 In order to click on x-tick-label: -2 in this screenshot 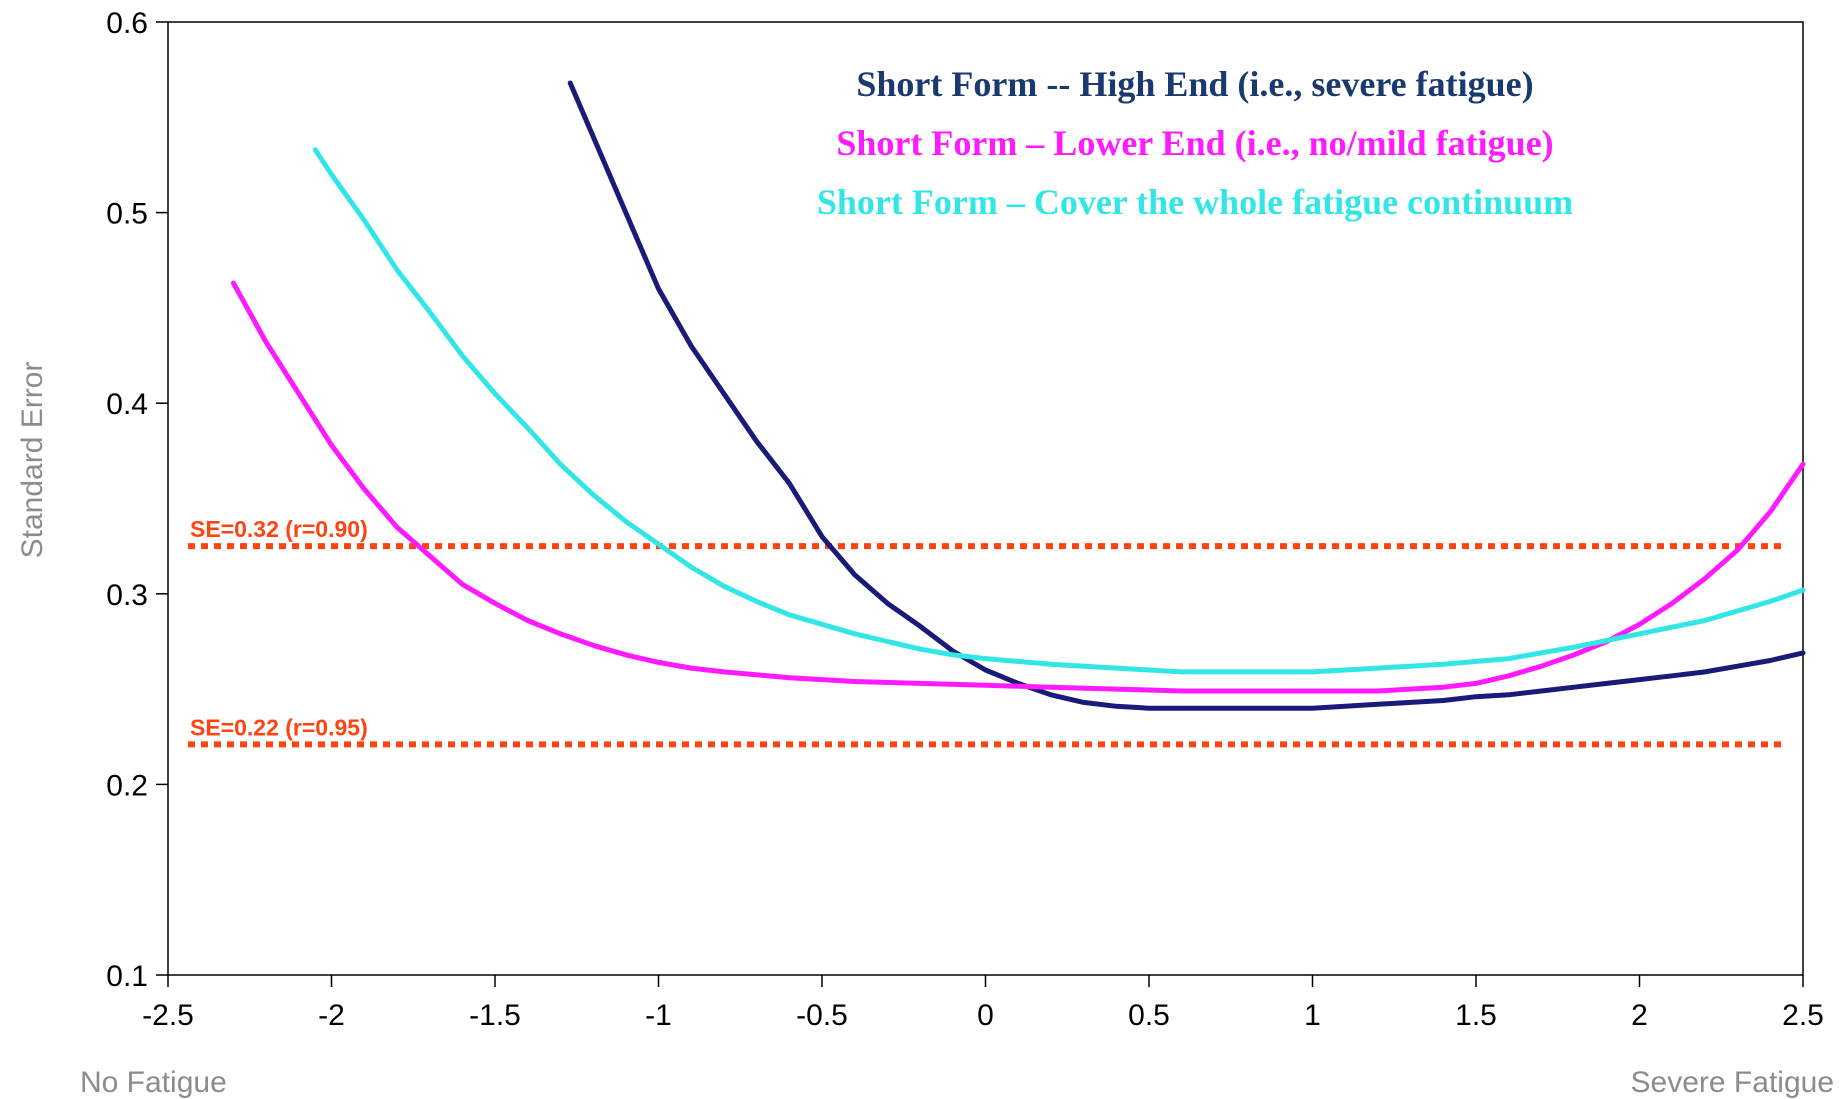, I will do `click(331, 1015)`.